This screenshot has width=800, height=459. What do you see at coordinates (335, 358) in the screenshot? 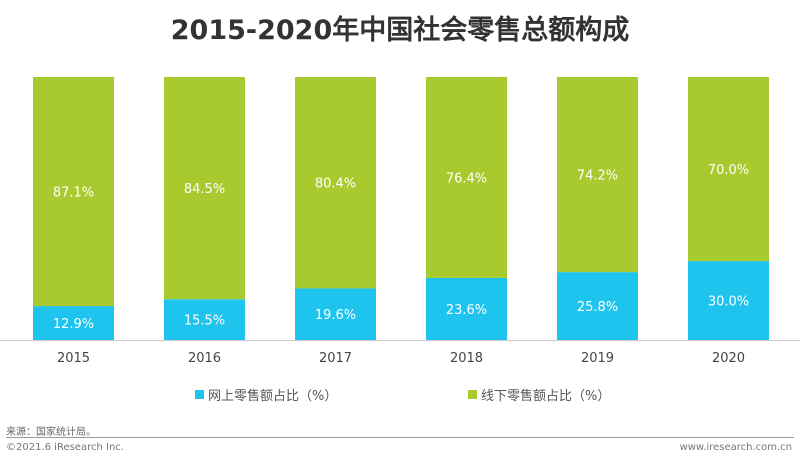
I see `x-tick-label: 2017` at bounding box center [335, 358].